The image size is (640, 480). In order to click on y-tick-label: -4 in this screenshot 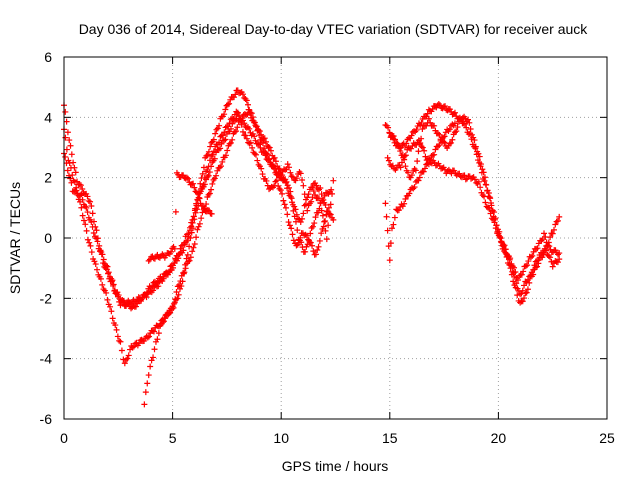, I will do `click(46, 359)`.